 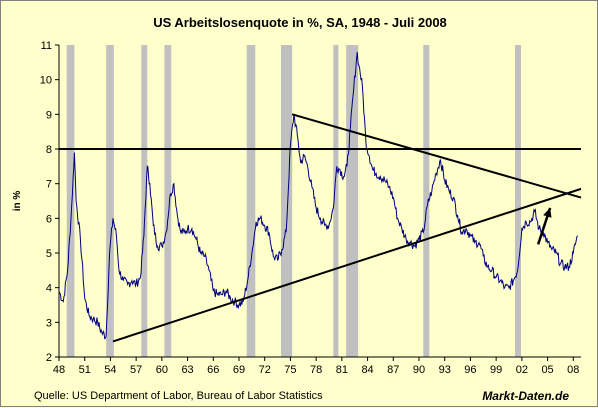 What do you see at coordinates (496, 370) in the screenshot?
I see `x-tick-label: 99` at bounding box center [496, 370].